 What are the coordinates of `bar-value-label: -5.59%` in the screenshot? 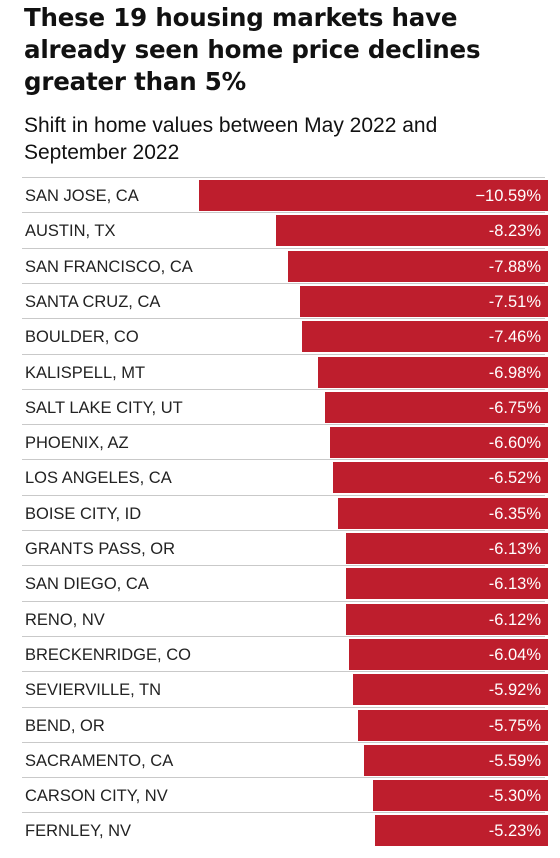 It's located at (514, 761).